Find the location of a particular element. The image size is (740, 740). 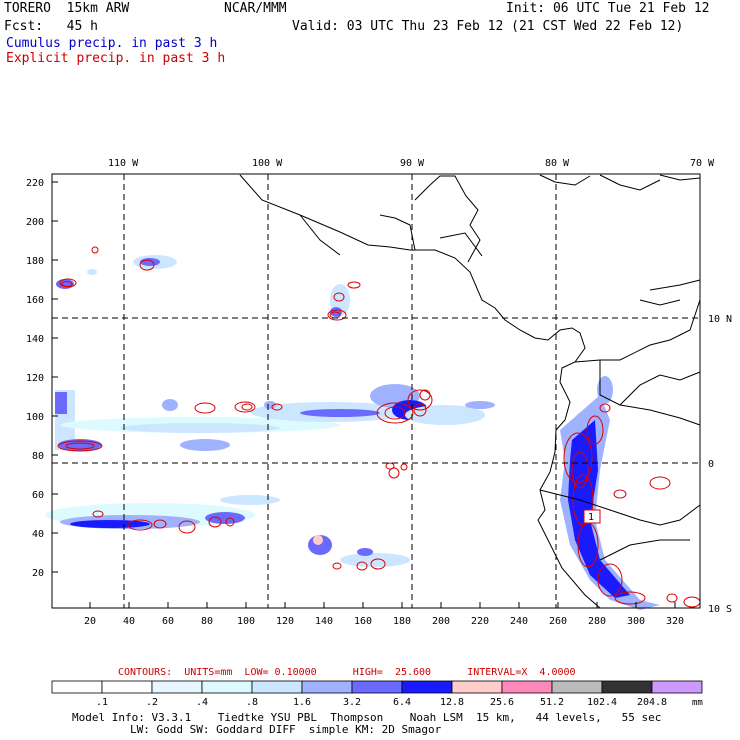

colorbar-label: .1 is located at coordinates (102, 702).